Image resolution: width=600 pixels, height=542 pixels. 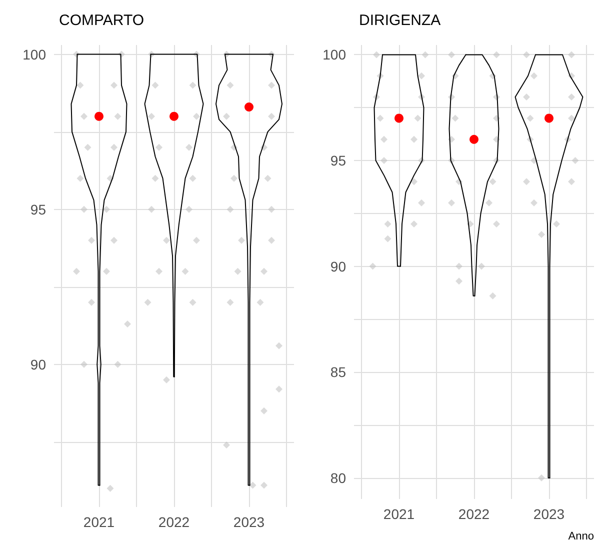 I want to click on y-tick-label: 80, so click(x=338, y=478).